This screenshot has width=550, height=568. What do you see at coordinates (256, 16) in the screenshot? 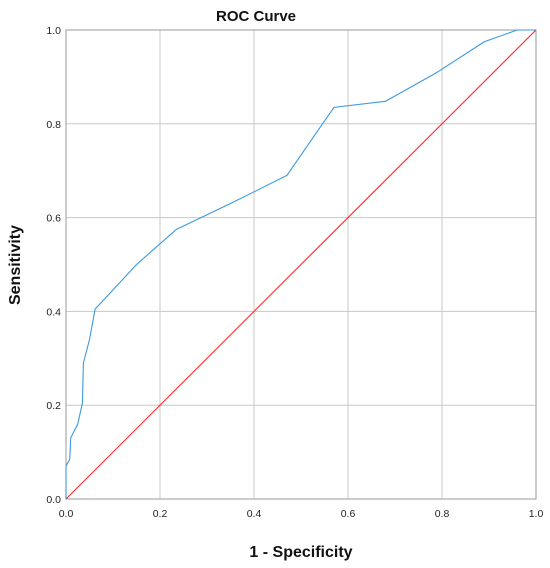
I see `chart-title: ROC Curve` at bounding box center [256, 16].